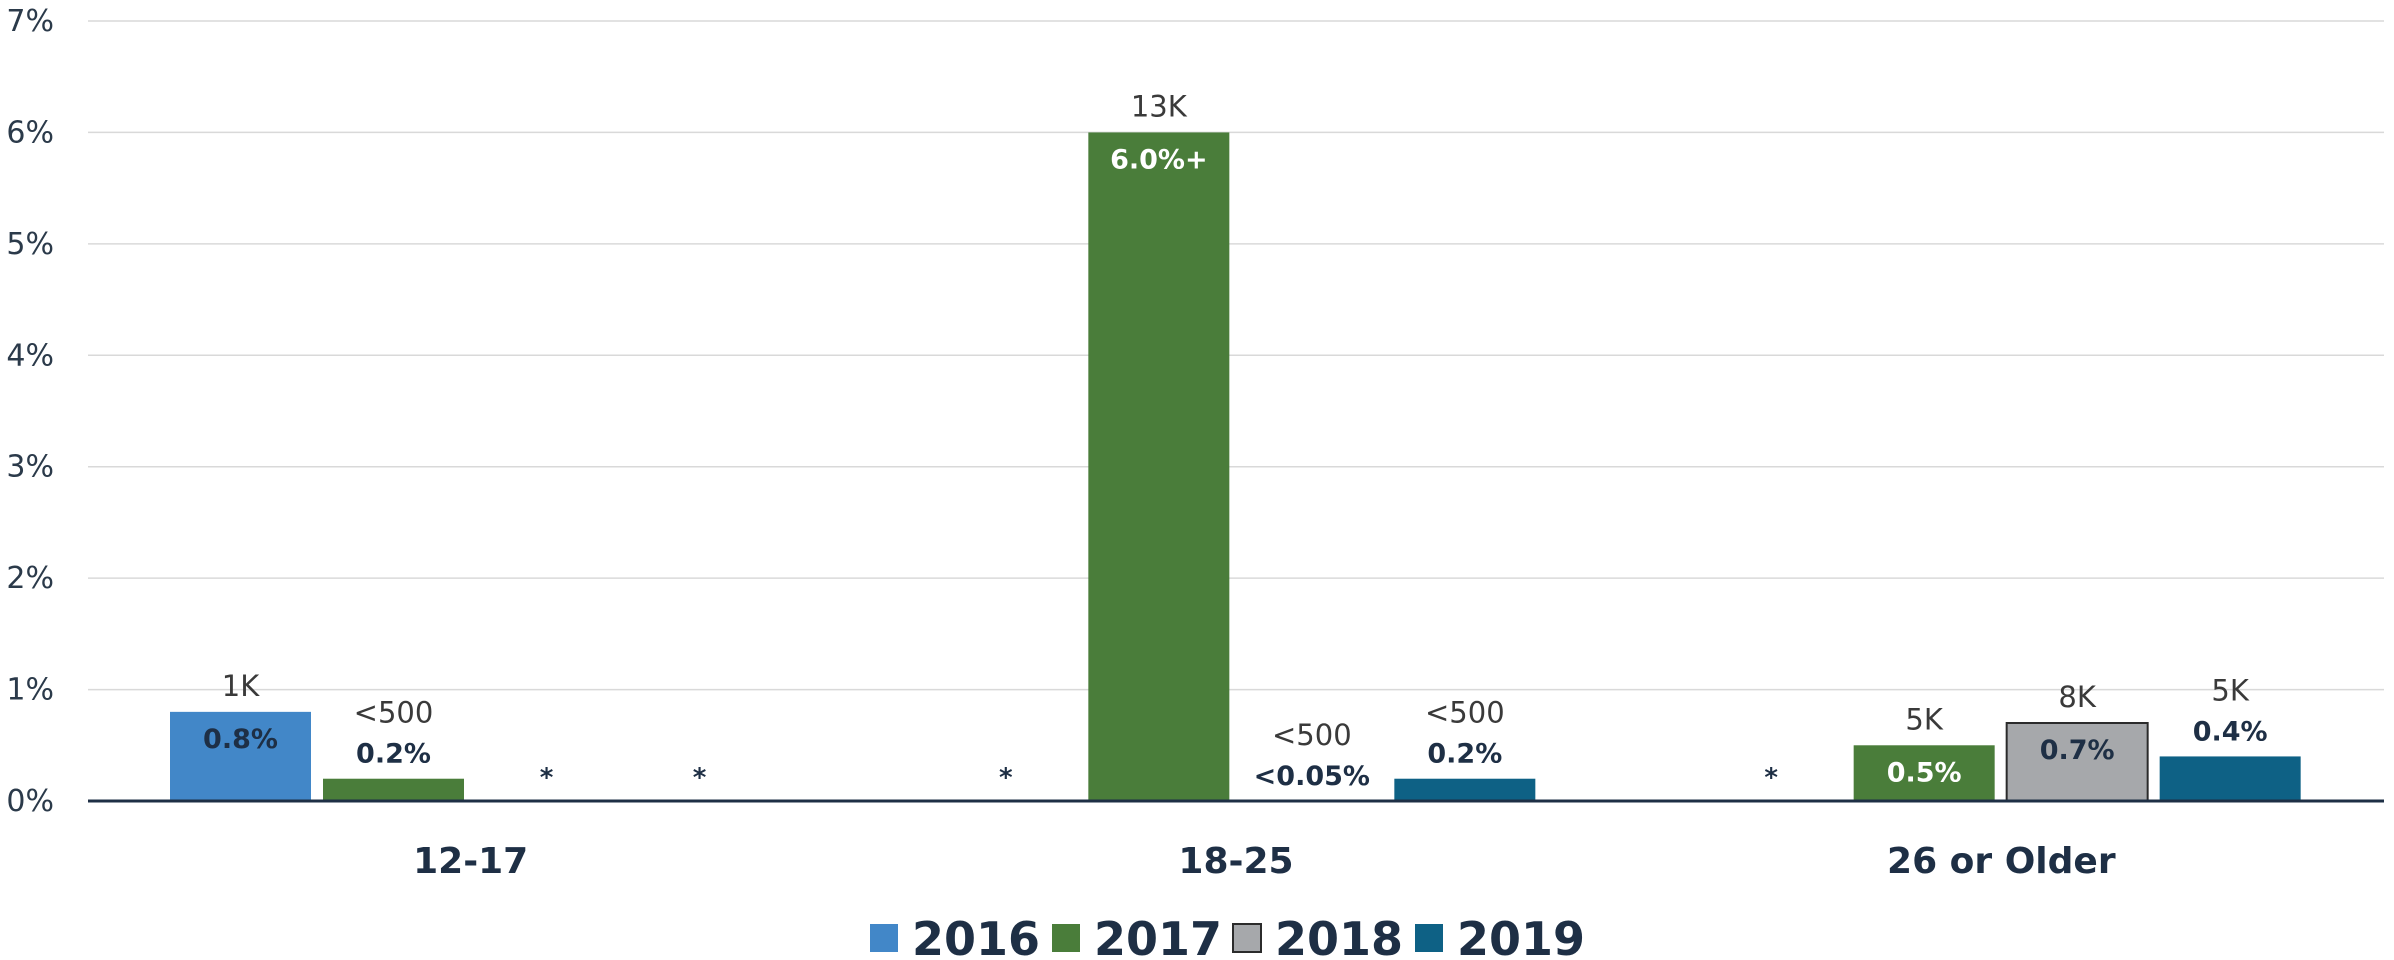 This screenshot has height=960, width=2394. What do you see at coordinates (1158, 936) in the screenshot?
I see `legend-label: 2017` at bounding box center [1158, 936].